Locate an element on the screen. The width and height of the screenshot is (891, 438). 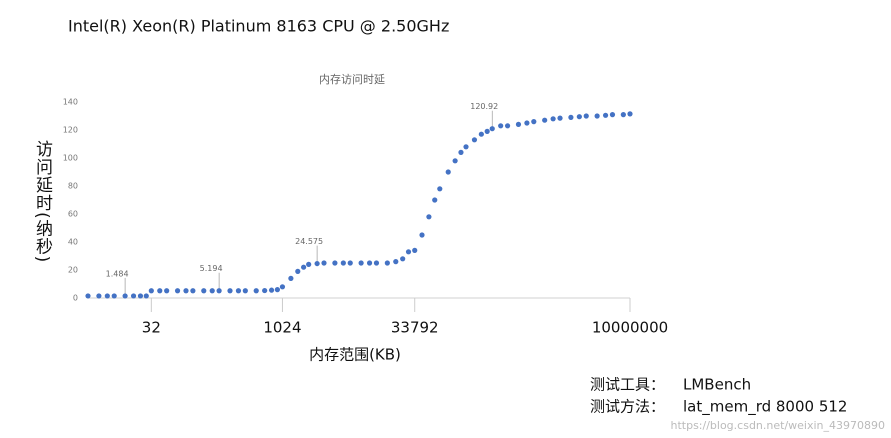
x-tick-label: 10000000 is located at coordinates (630, 328).